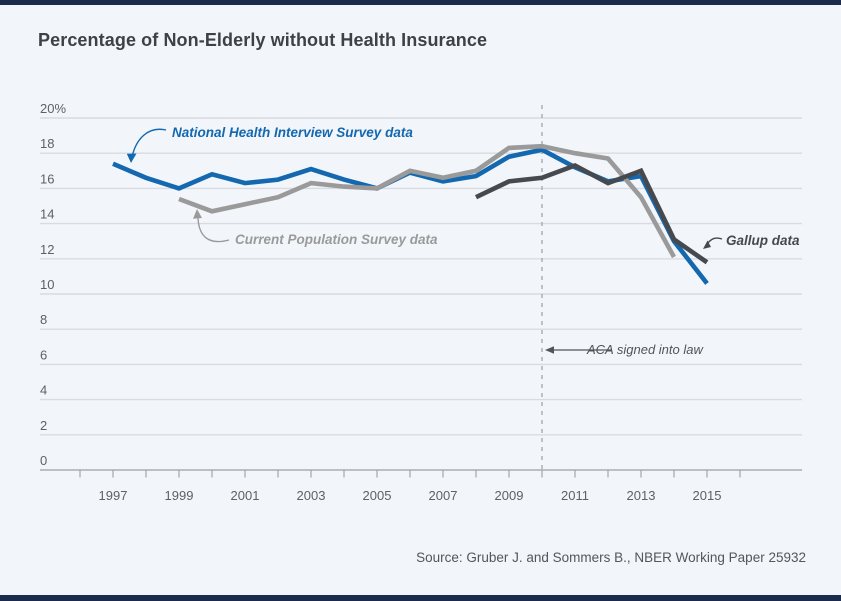 This screenshot has height=601, width=841. Describe the element at coordinates (509, 495) in the screenshot. I see `x-tick-label: 2009` at that location.